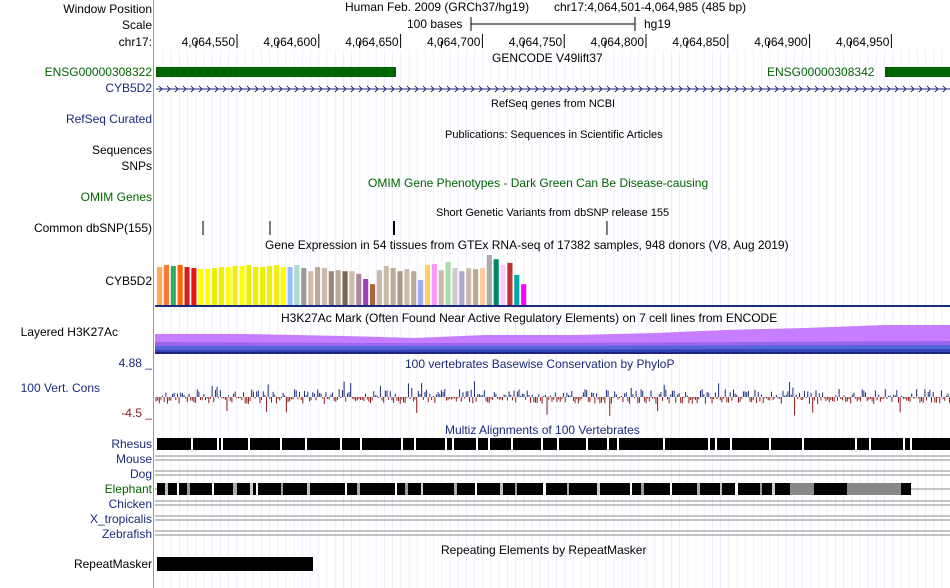  What do you see at coordinates (130, 504) in the screenshot?
I see `species-label-chicken: Chicken` at bounding box center [130, 504].